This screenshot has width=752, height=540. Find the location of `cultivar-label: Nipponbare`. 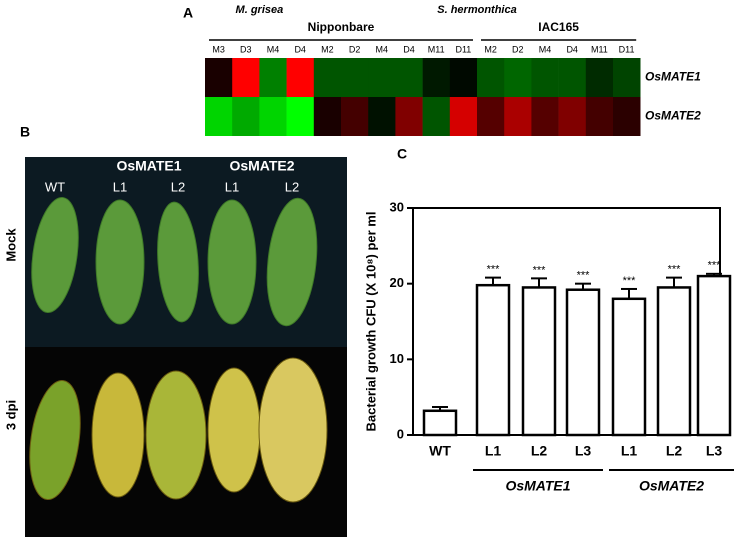

cultivar-label: Nipponbare is located at coordinates (341, 27).